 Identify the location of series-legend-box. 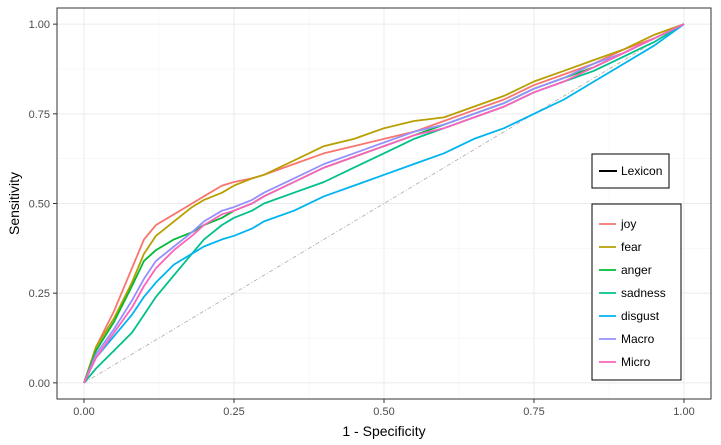
(636, 292).